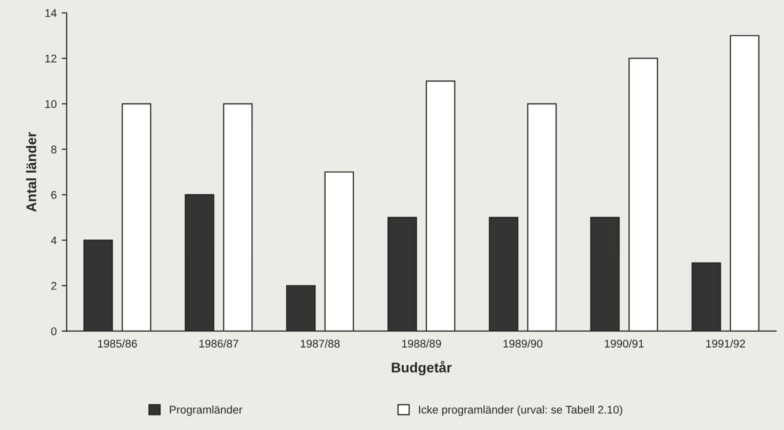  I want to click on legend-label: Programländer, so click(206, 410).